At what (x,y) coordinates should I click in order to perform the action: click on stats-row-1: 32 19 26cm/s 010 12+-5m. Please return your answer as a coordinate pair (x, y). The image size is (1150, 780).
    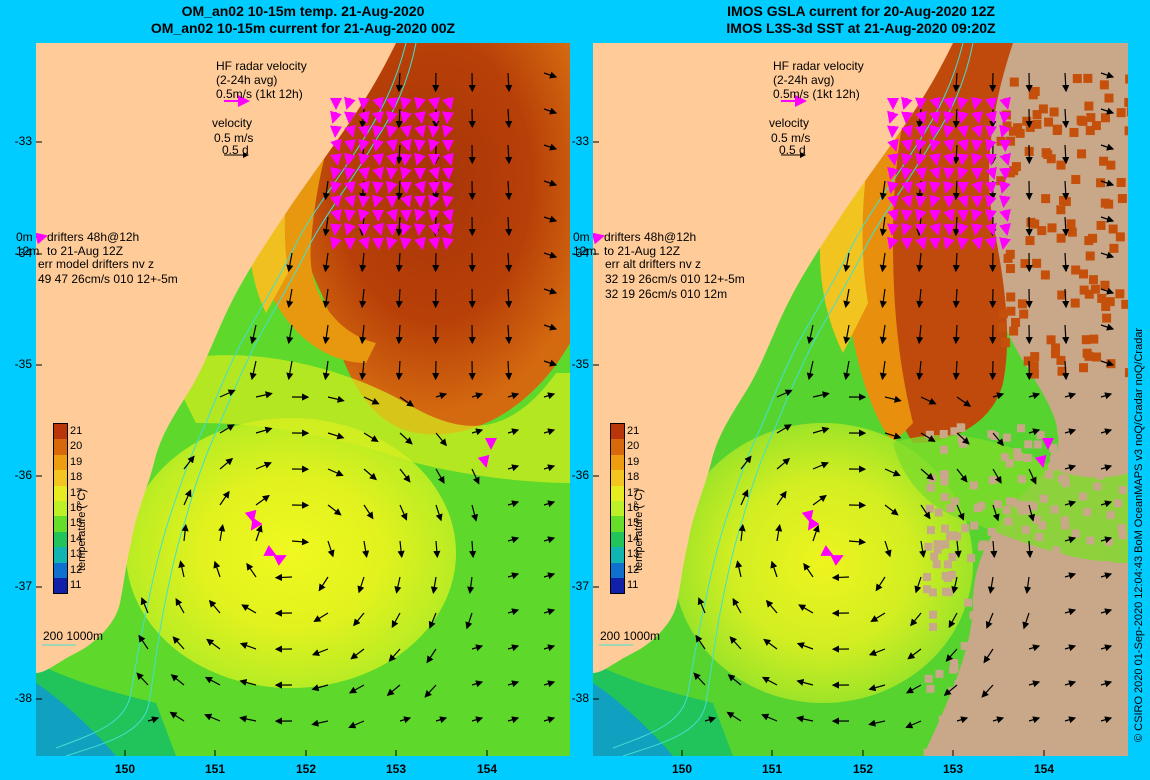
    Looking at the image, I should click on (675, 279).